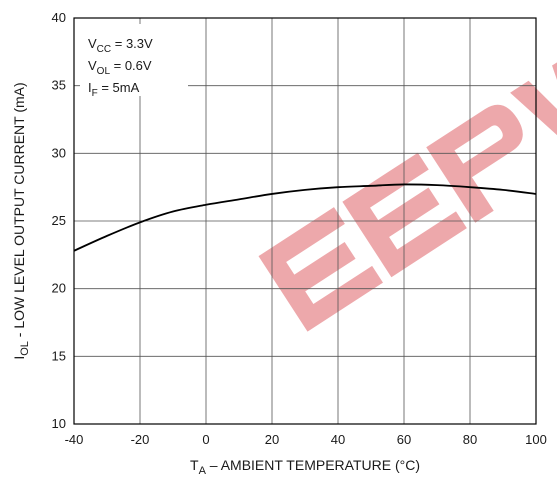 The height and width of the screenshot is (484, 557). I want to click on y-tick-labels: 10 15 20 25 30 35 40, so click(59, 220).